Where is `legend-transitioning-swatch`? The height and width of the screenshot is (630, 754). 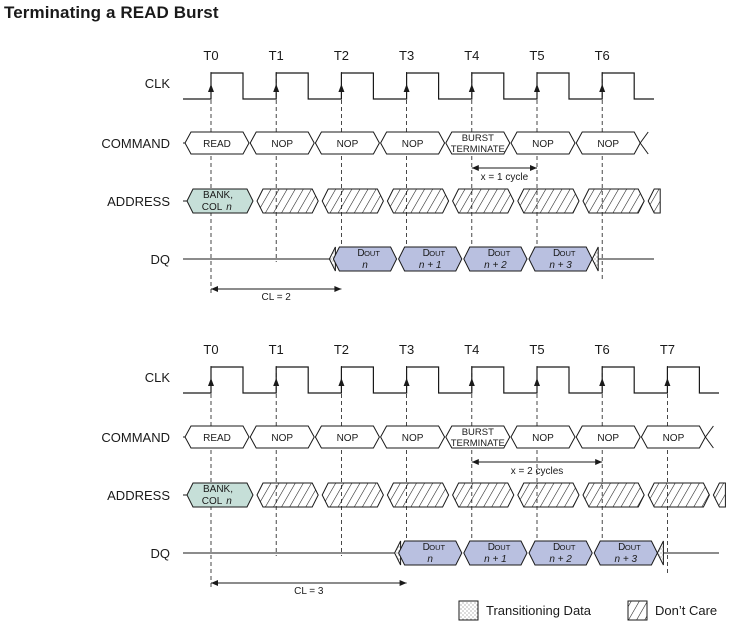 legend-transitioning-swatch is located at coordinates (468, 610).